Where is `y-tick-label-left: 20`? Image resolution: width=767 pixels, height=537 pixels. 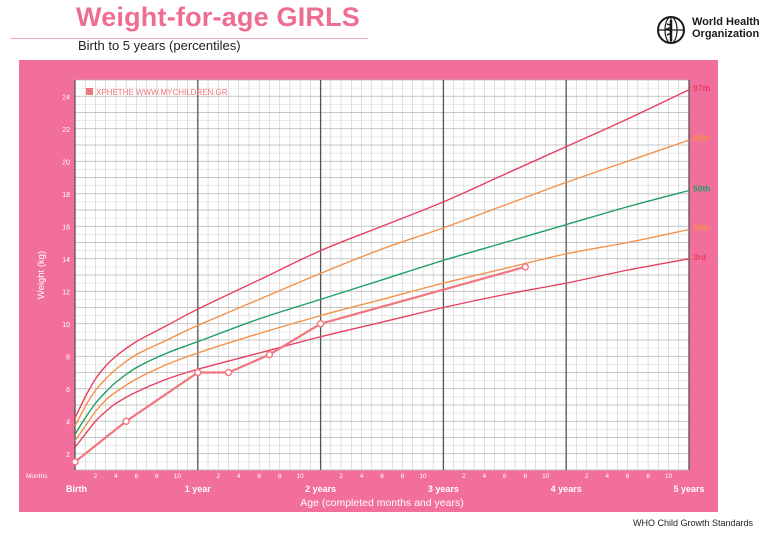
y-tick-label-left: 20 is located at coordinates (66, 162).